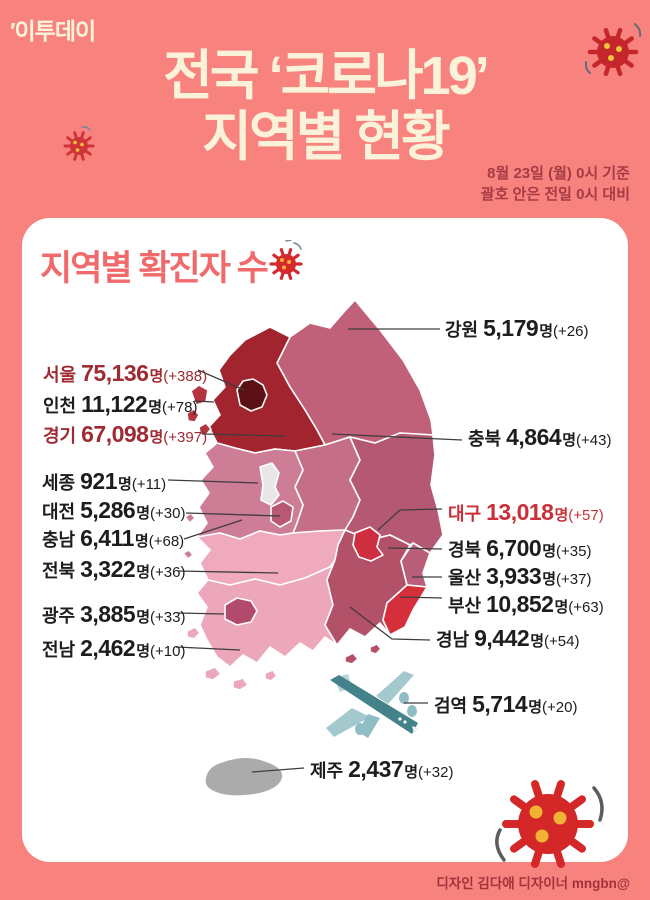 This screenshot has height=900, width=650. Describe the element at coordinates (269, 484) in the screenshot. I see `map-region-sejong` at that location.